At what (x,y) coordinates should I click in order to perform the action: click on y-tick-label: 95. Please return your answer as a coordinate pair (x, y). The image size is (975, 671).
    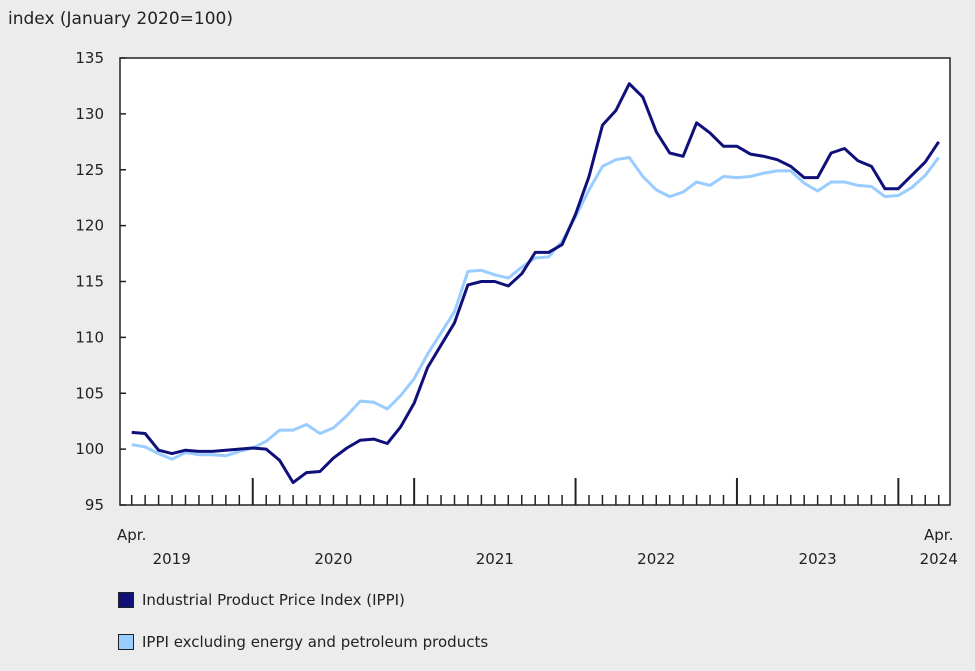
    Looking at the image, I should click on (94, 505).